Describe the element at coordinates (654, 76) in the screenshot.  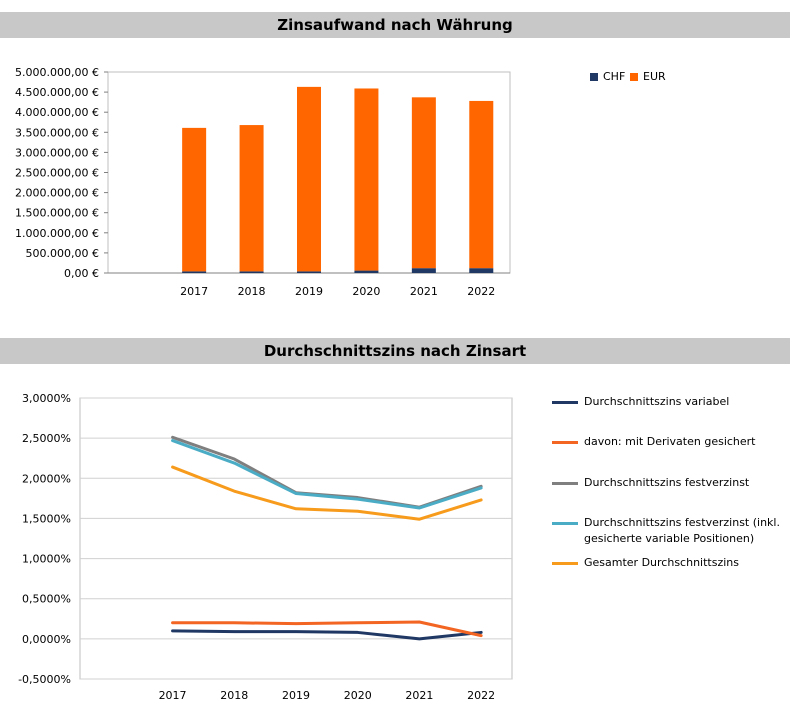
I see `legend-label-eur: EUR` at that location.